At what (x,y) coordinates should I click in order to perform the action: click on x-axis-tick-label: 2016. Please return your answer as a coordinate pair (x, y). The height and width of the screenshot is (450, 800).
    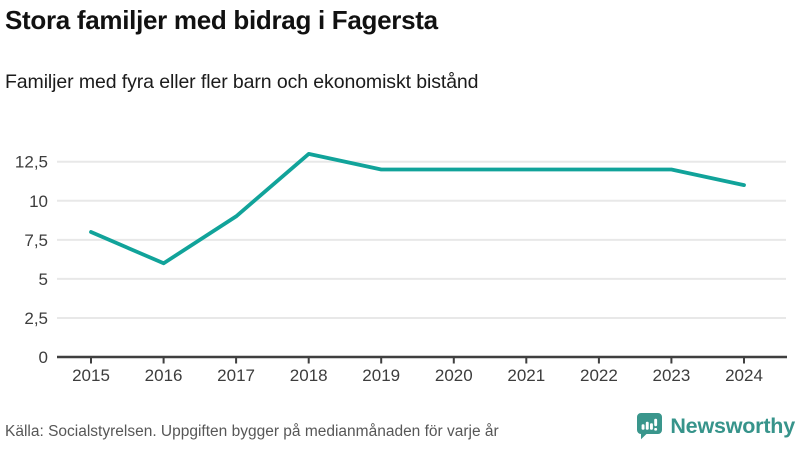
    Looking at the image, I should click on (164, 375).